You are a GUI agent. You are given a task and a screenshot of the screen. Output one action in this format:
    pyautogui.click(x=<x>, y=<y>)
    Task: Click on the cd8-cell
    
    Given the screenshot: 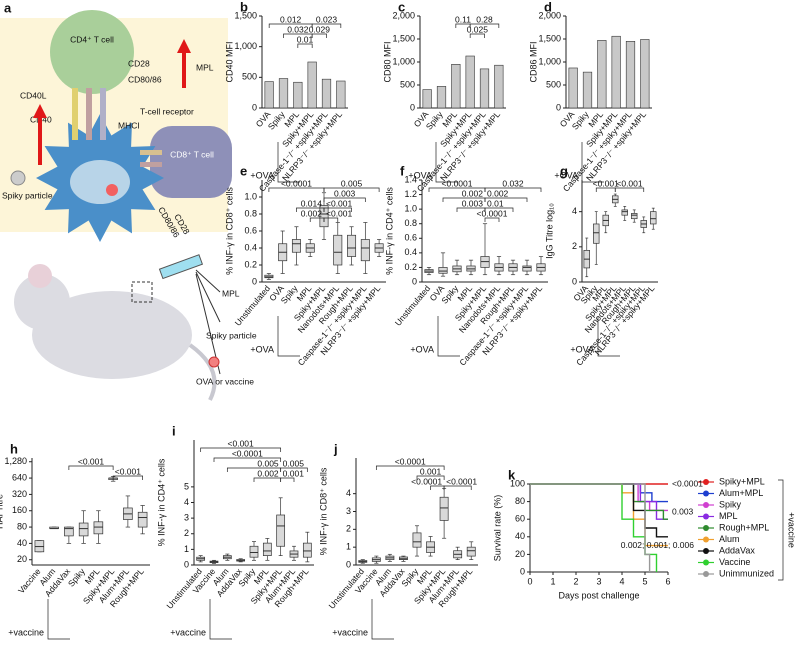 What is the action you would take?
    pyautogui.click(x=191, y=162)
    